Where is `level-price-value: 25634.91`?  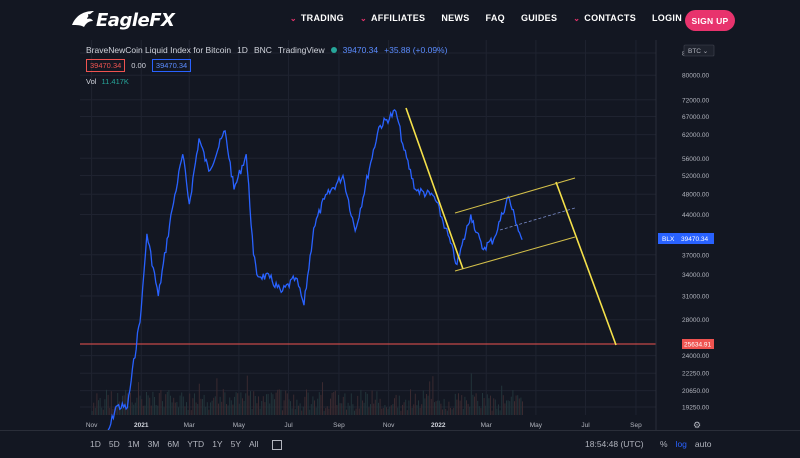
level-price-value: 25634.91 is located at coordinates (697, 345).